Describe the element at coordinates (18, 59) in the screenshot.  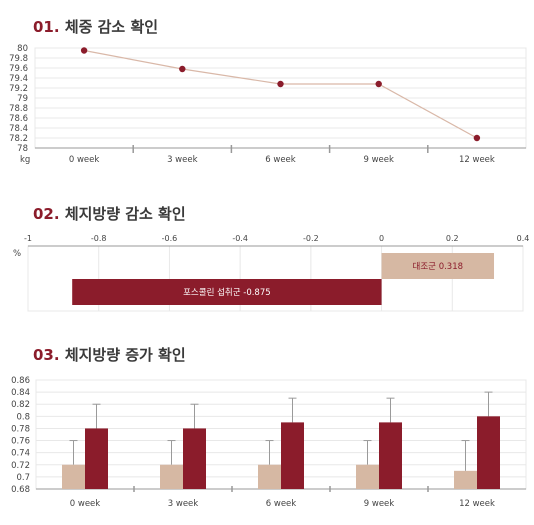
I see `y-tick-label: 79.8` at that location.